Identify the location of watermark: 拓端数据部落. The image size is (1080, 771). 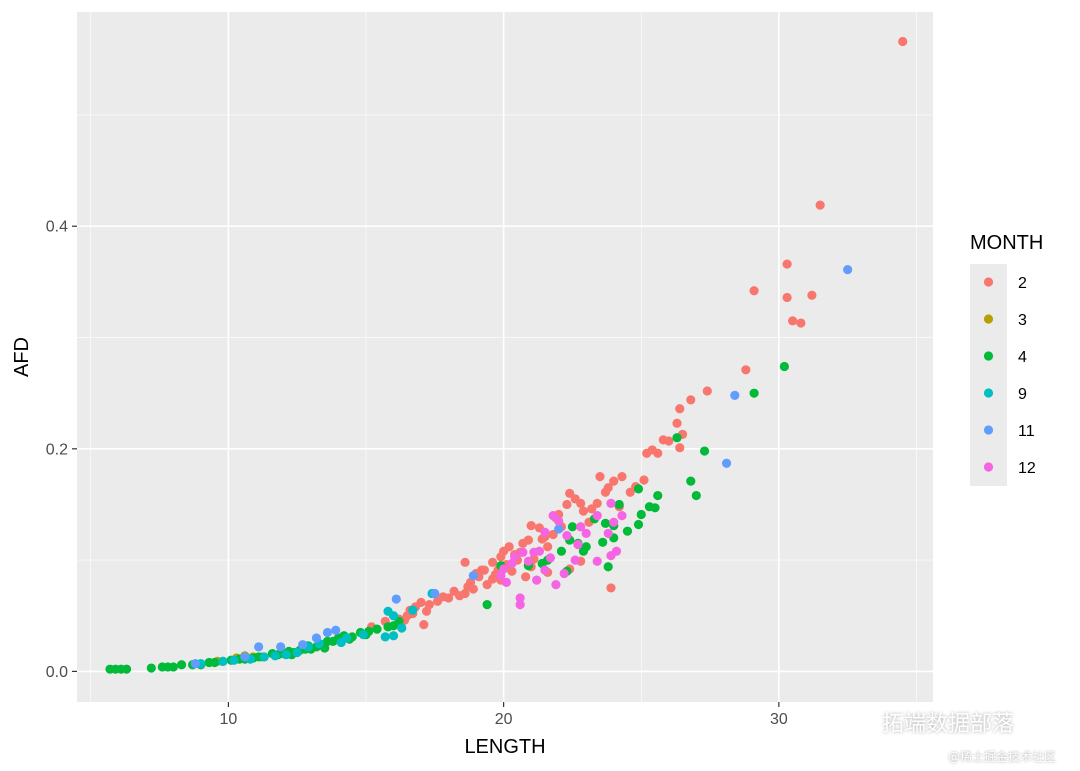
(928, 722).